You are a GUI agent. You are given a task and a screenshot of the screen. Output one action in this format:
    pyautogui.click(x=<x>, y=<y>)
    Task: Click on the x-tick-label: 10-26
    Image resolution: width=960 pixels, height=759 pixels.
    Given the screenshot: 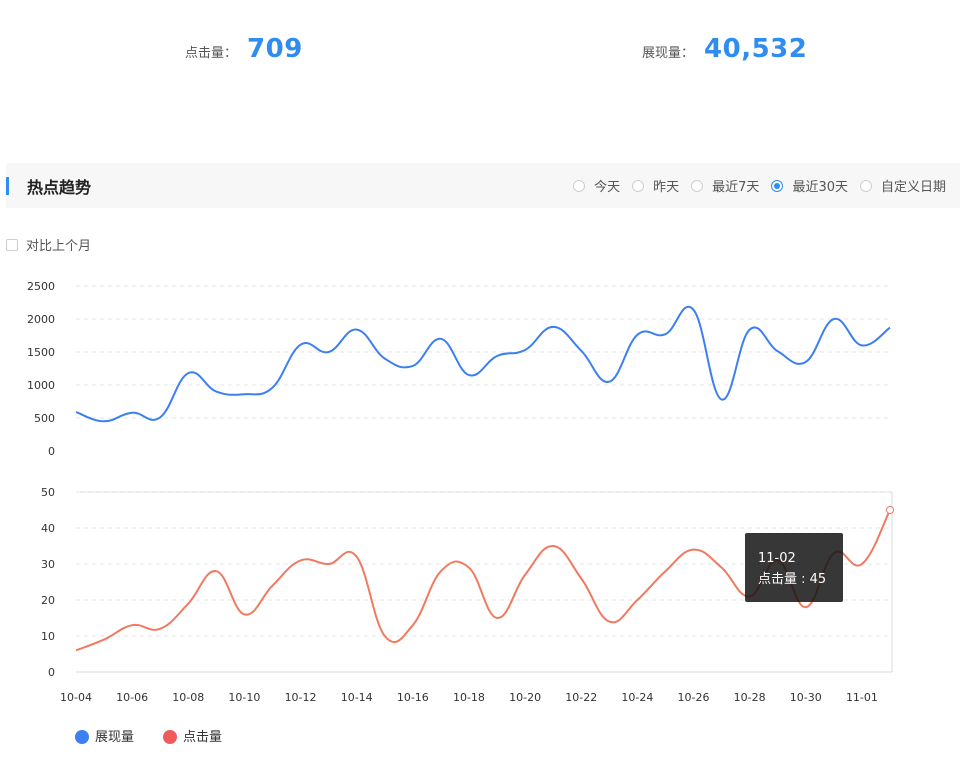 What is the action you would take?
    pyautogui.click(x=694, y=697)
    